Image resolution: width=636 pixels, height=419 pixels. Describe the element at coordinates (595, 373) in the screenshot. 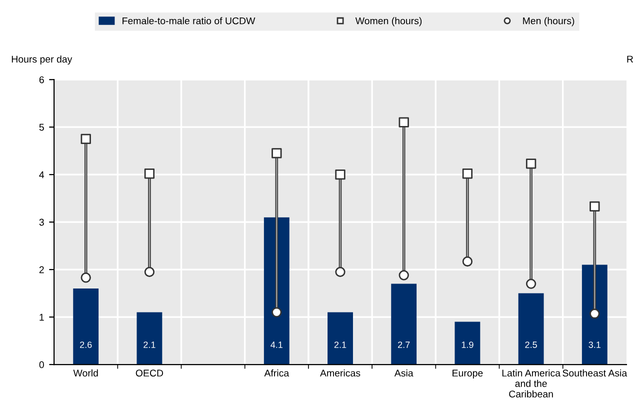

I see `x-tick-label: Southeast Asia` at that location.